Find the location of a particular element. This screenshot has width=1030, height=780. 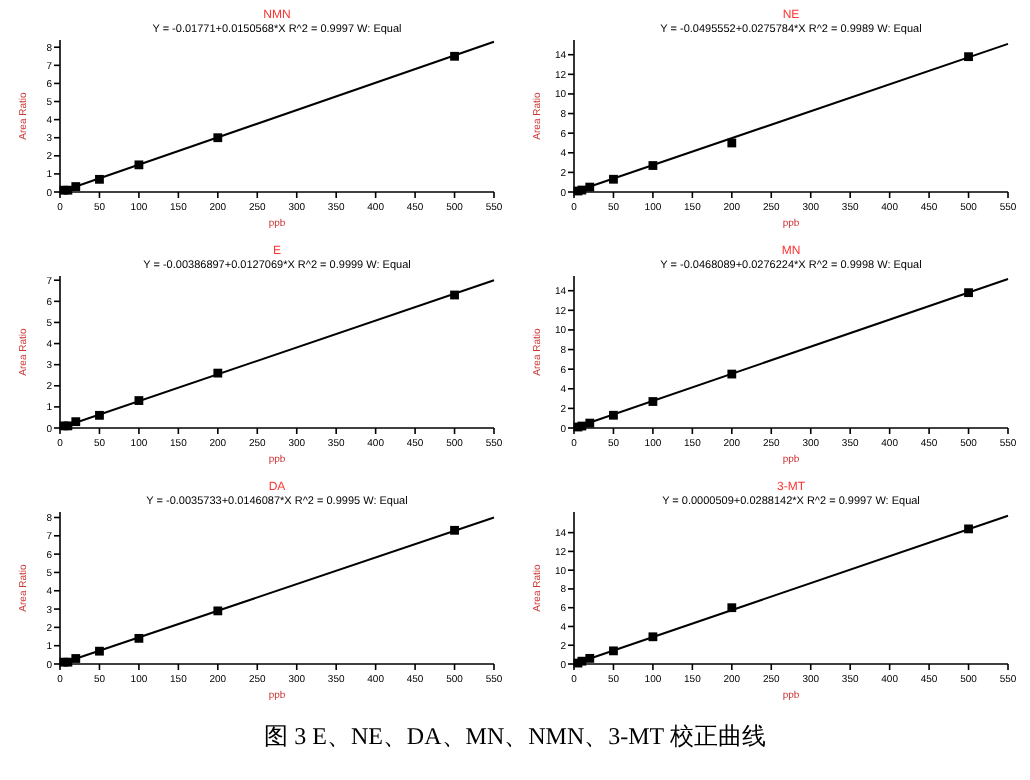

caption: 图 3 E、NE、DA、MN、NMN、3-MT 校正曲线 is located at coordinates (515, 736).